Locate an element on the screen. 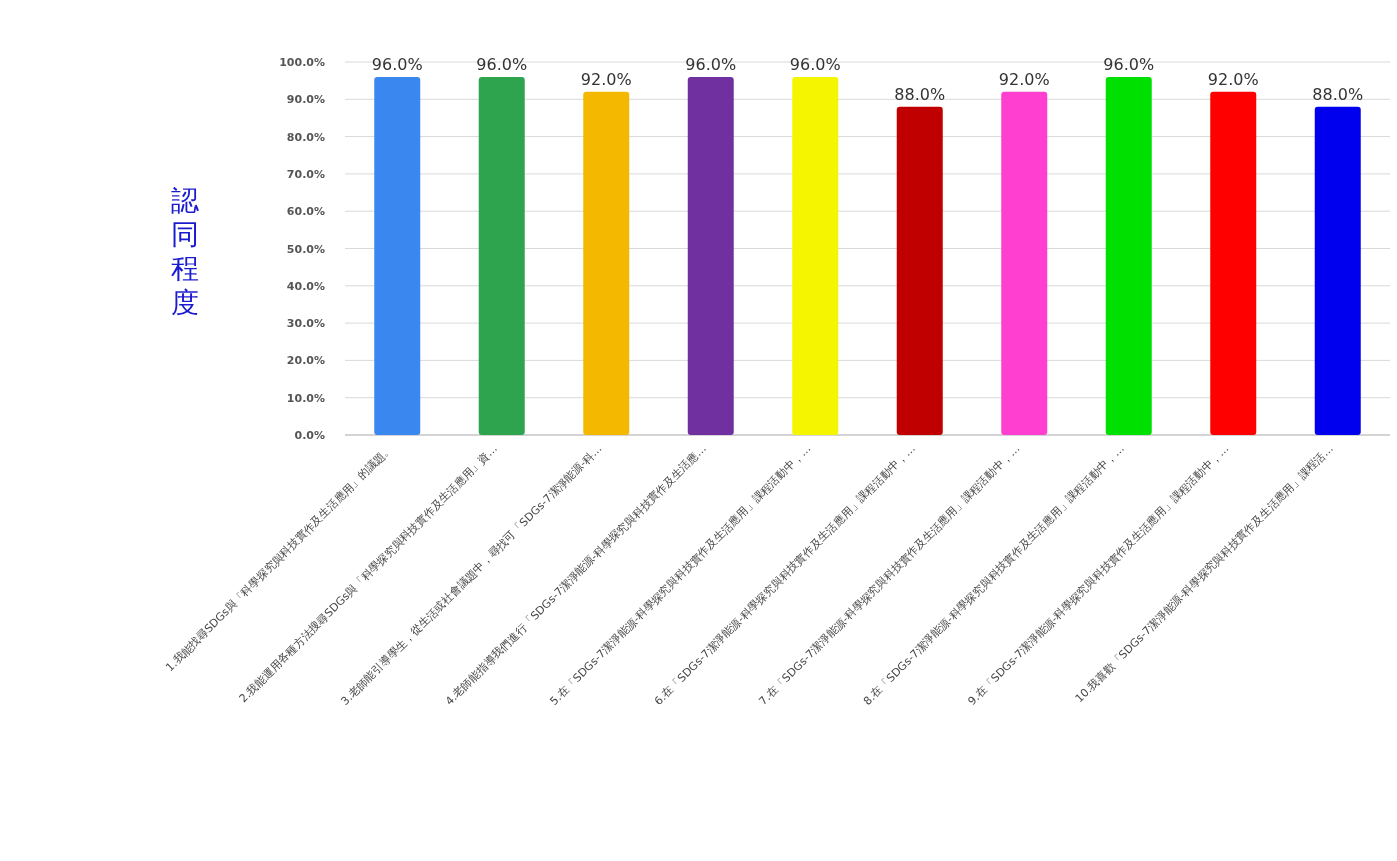  y-tick-label: 0.0% is located at coordinates (309, 435).